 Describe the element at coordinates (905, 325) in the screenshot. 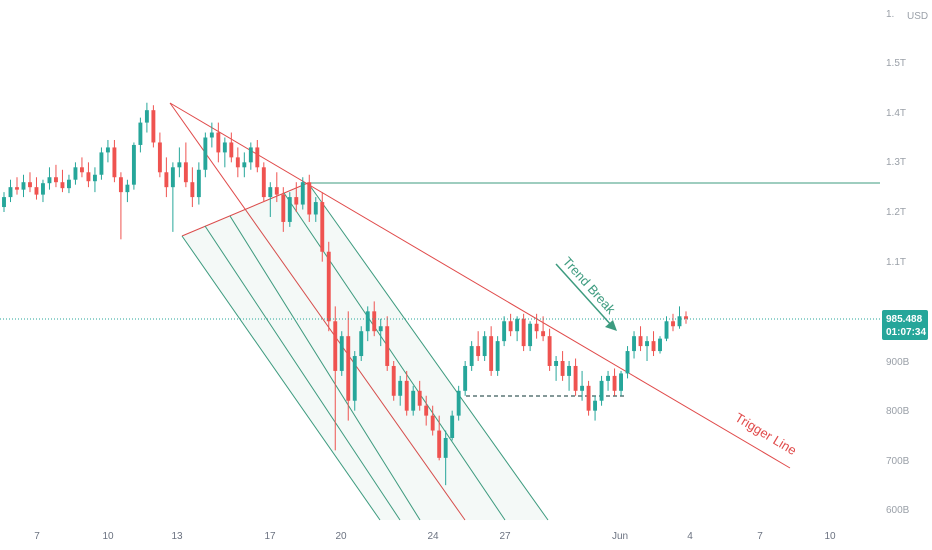

I see `current-price-tag: 985.488 01:07:34` at that location.